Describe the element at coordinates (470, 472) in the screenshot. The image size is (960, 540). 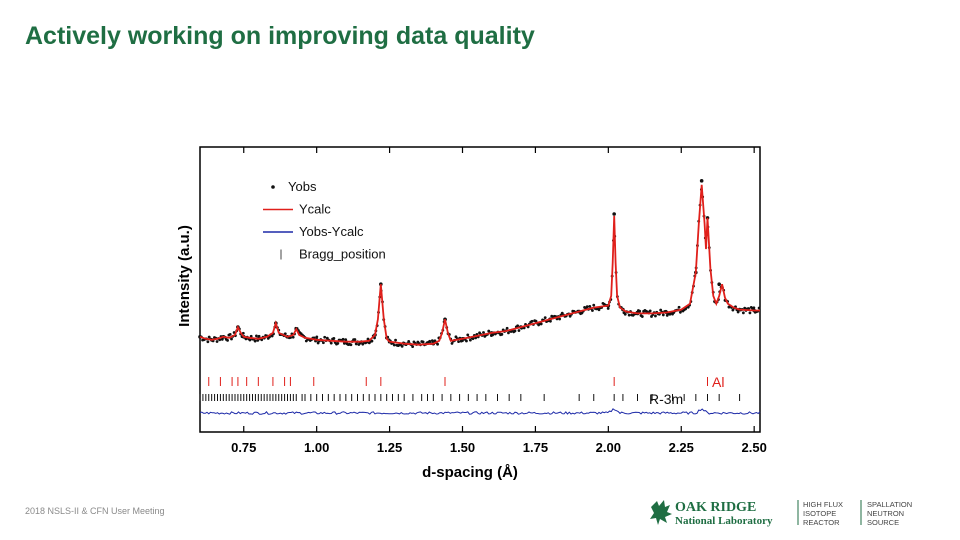
I see `x-axis-label: d-spacing (Å)` at that location.